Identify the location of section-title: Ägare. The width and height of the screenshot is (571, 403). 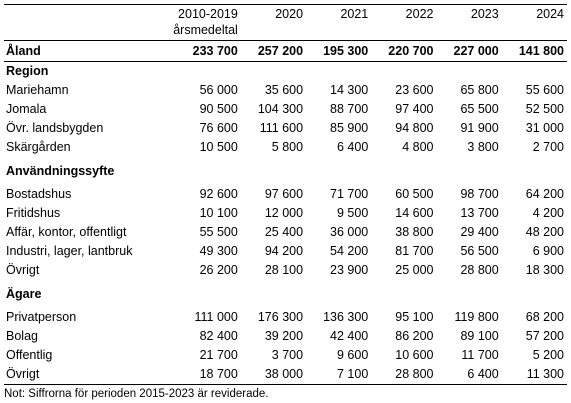
(24, 294).